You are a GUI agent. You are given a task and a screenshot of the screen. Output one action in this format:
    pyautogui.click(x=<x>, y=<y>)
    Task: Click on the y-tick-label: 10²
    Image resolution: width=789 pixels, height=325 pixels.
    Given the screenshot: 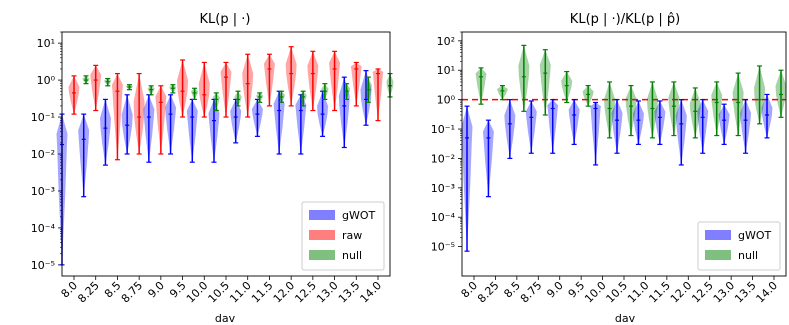 What is the action you would take?
    pyautogui.click(x=446, y=41)
    